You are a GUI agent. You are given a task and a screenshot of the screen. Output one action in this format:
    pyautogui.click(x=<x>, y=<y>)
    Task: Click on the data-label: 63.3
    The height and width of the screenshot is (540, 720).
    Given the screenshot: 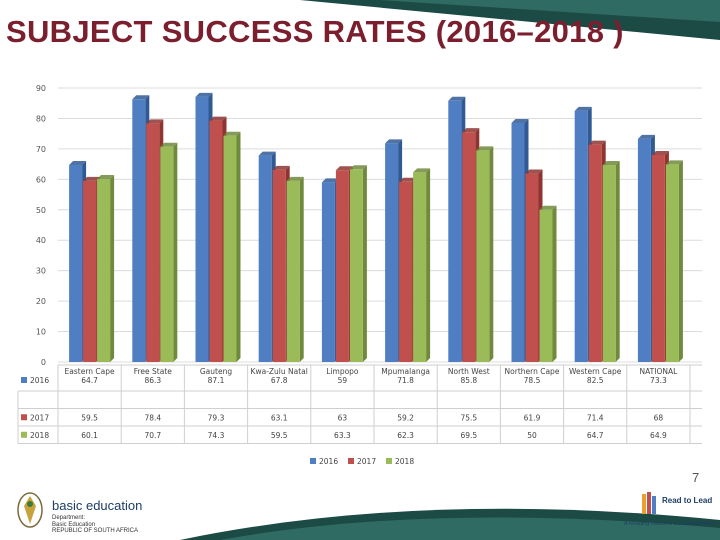 What is the action you would take?
    pyautogui.click(x=342, y=435)
    